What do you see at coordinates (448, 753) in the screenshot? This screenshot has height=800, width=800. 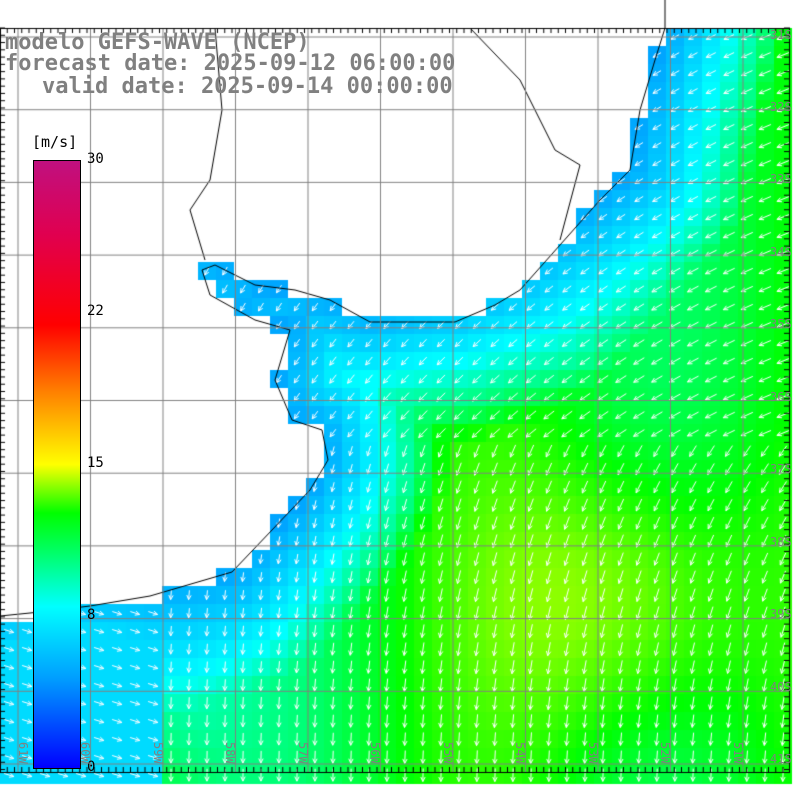 I see `longitude-label: 55W` at bounding box center [448, 753].